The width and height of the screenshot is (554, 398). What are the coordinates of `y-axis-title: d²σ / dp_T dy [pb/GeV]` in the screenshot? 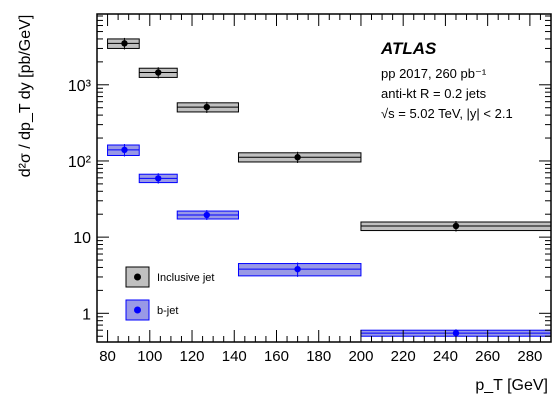 It's located at (25, 96).